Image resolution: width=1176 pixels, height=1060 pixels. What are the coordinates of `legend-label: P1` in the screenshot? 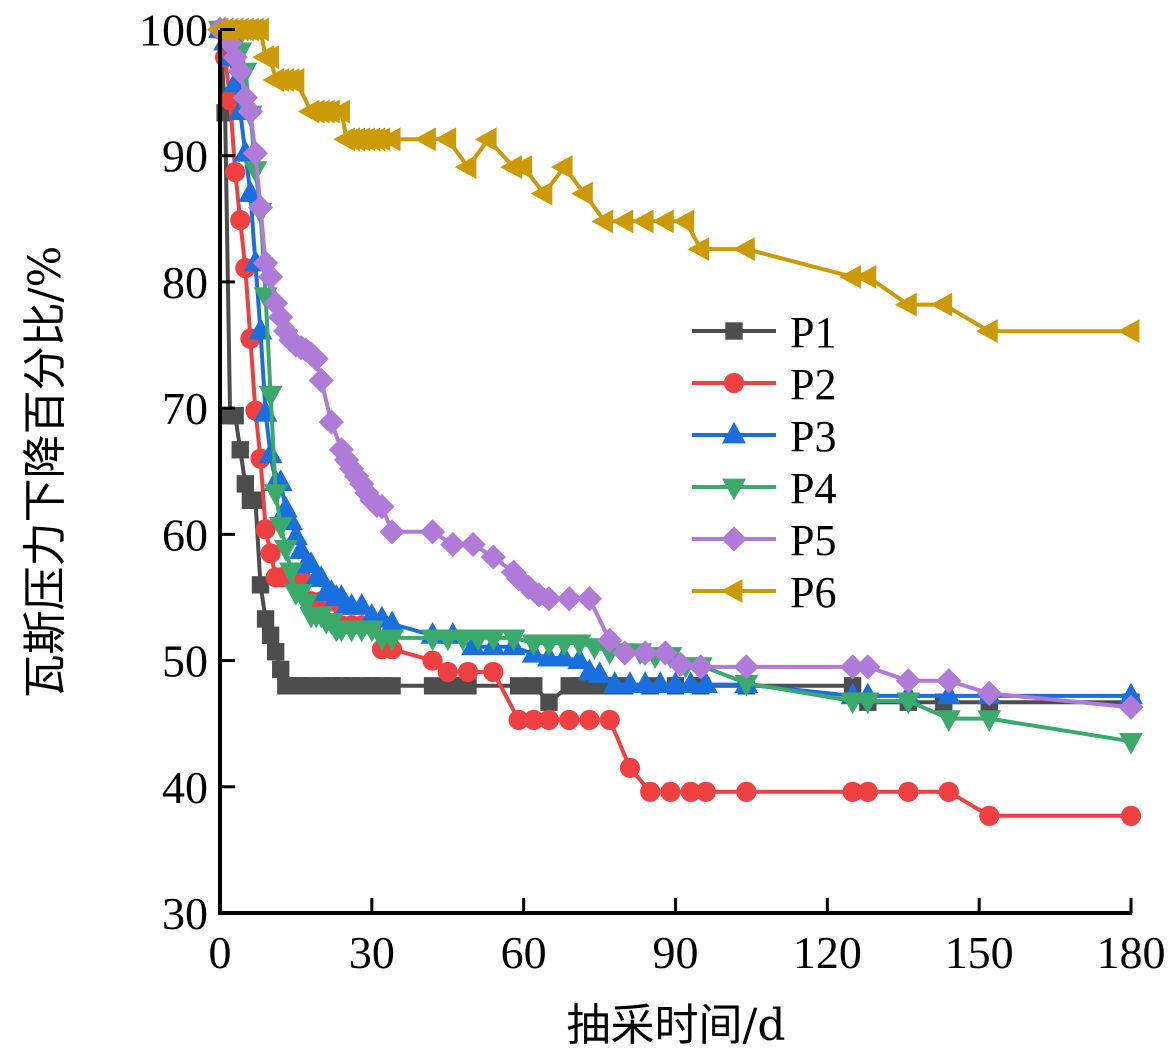 It's located at (813, 332).